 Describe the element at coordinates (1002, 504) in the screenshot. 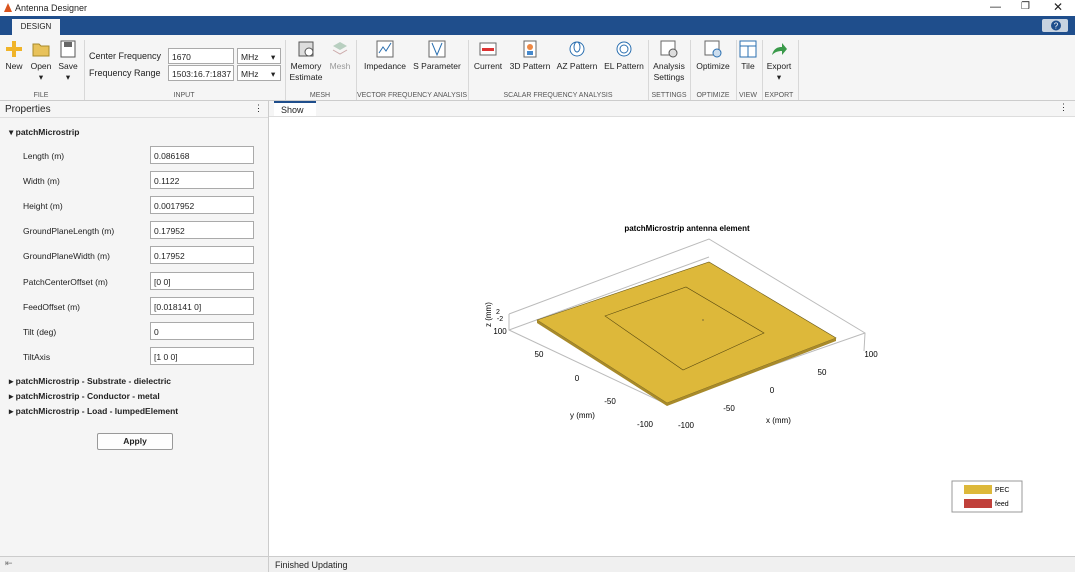

I see `legend-label: feed` at that location.